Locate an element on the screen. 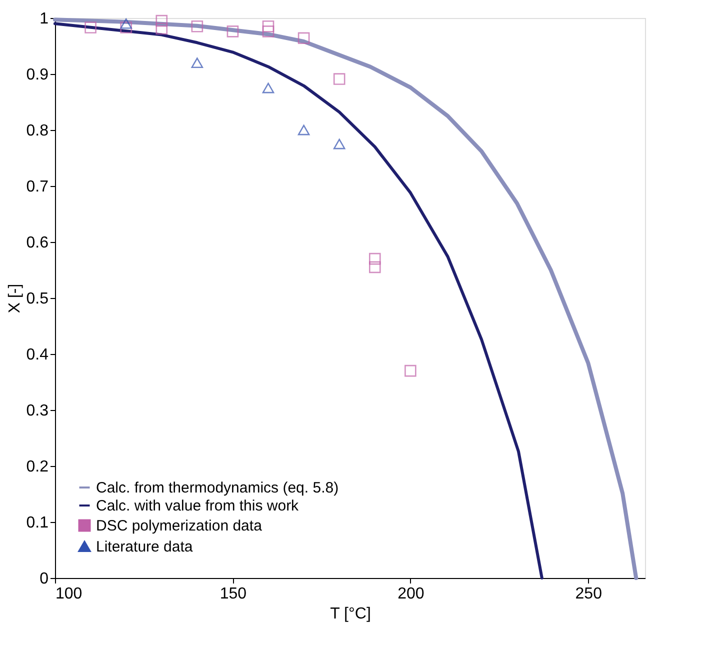  legend-label: DSC polymerization data is located at coordinates (179, 526).